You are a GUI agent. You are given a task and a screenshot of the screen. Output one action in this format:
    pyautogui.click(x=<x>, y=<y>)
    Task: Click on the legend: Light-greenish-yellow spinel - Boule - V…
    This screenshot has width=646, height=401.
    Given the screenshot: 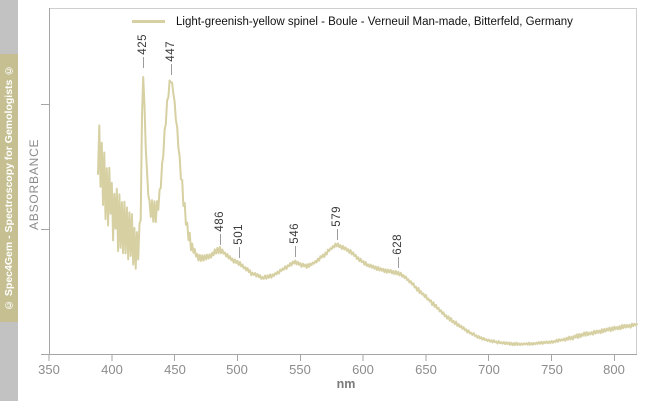 What is the action you would take?
    pyautogui.click(x=352, y=21)
    